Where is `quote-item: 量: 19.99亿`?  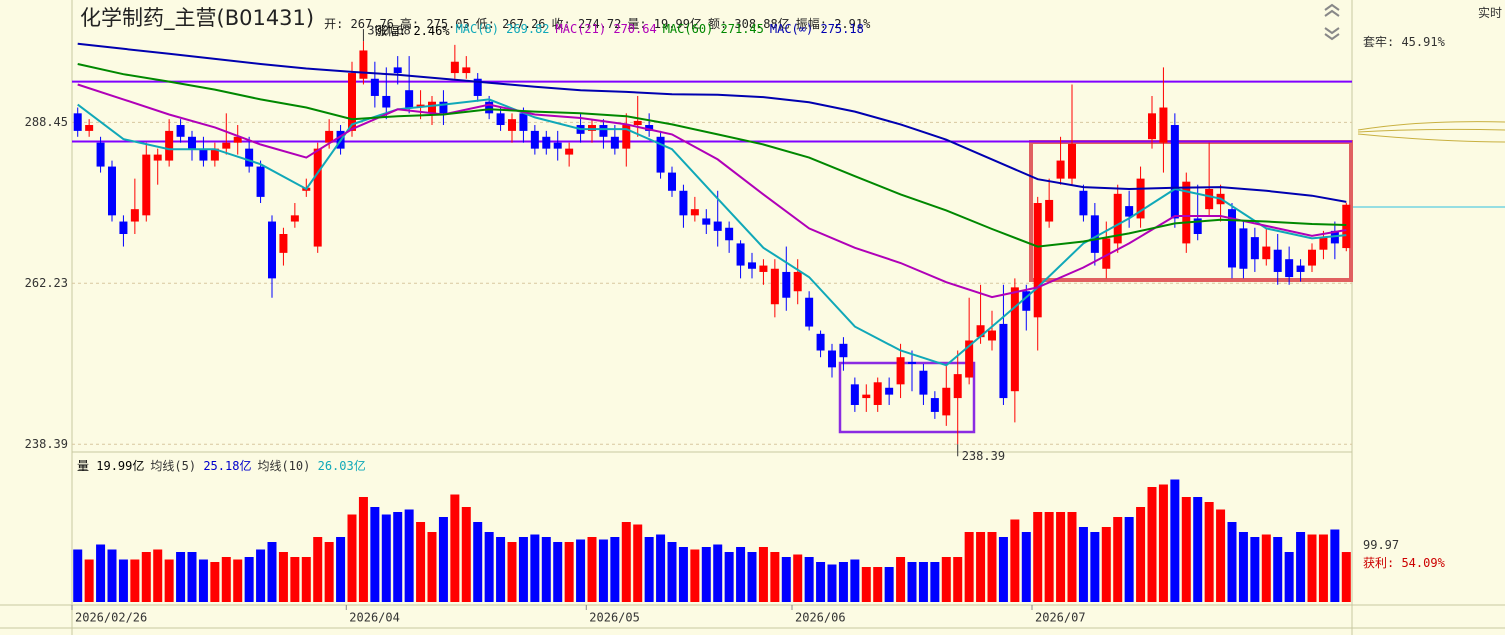 quote-item: 量: 19.99亿 is located at coordinates (664, 24).